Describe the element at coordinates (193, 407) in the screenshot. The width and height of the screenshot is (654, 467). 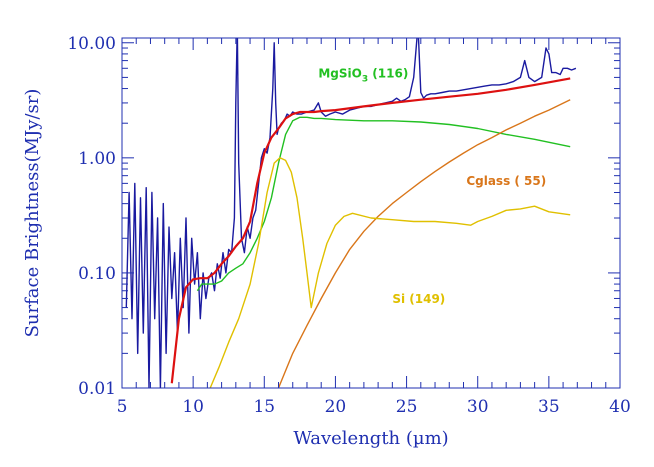
I see `x-tick-label: 10` at that location.